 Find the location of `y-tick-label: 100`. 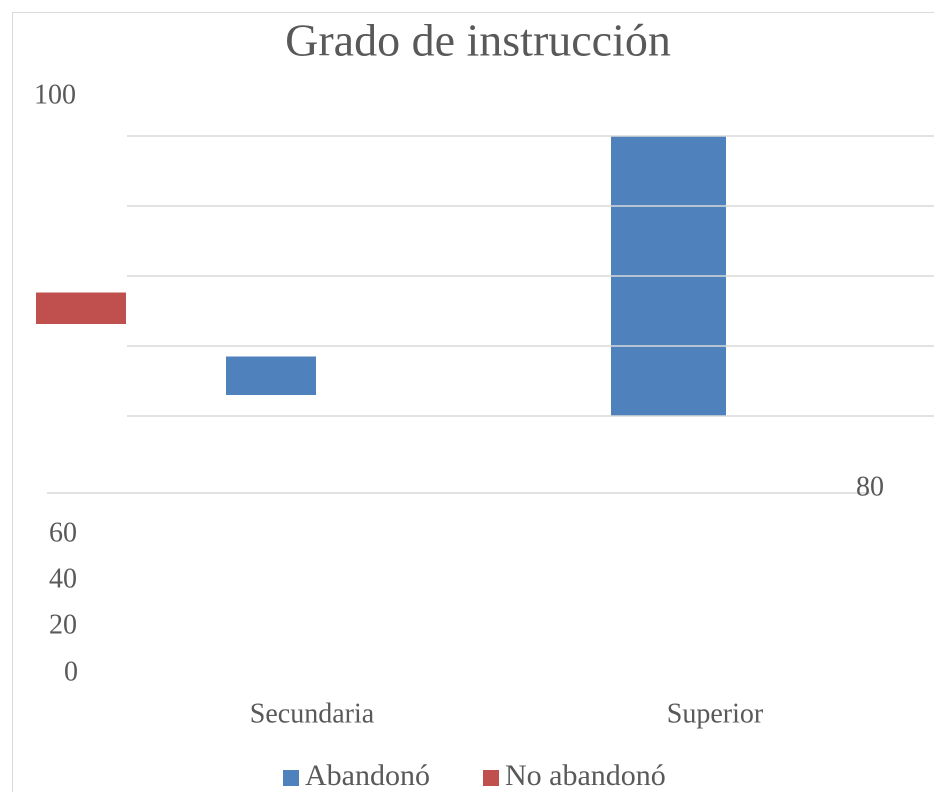

y-tick-label: 100 is located at coordinates (55, 94).